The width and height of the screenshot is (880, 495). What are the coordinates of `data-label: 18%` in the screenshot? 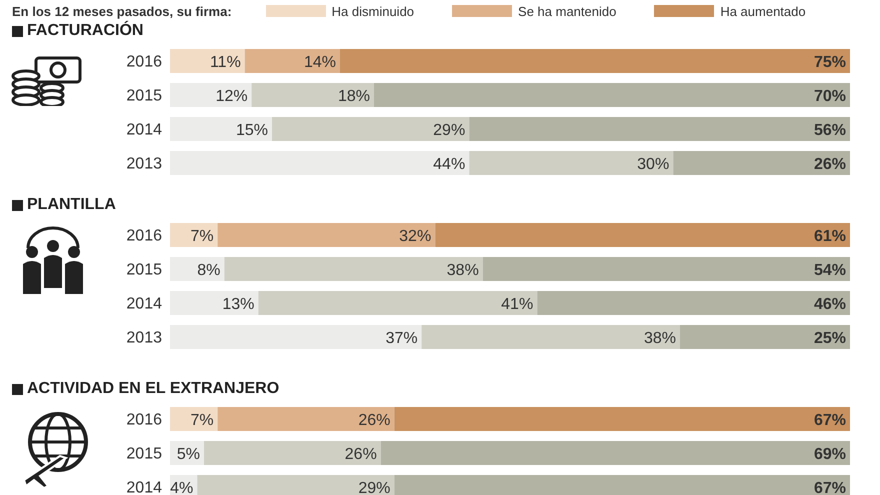 It's located at (354, 96).